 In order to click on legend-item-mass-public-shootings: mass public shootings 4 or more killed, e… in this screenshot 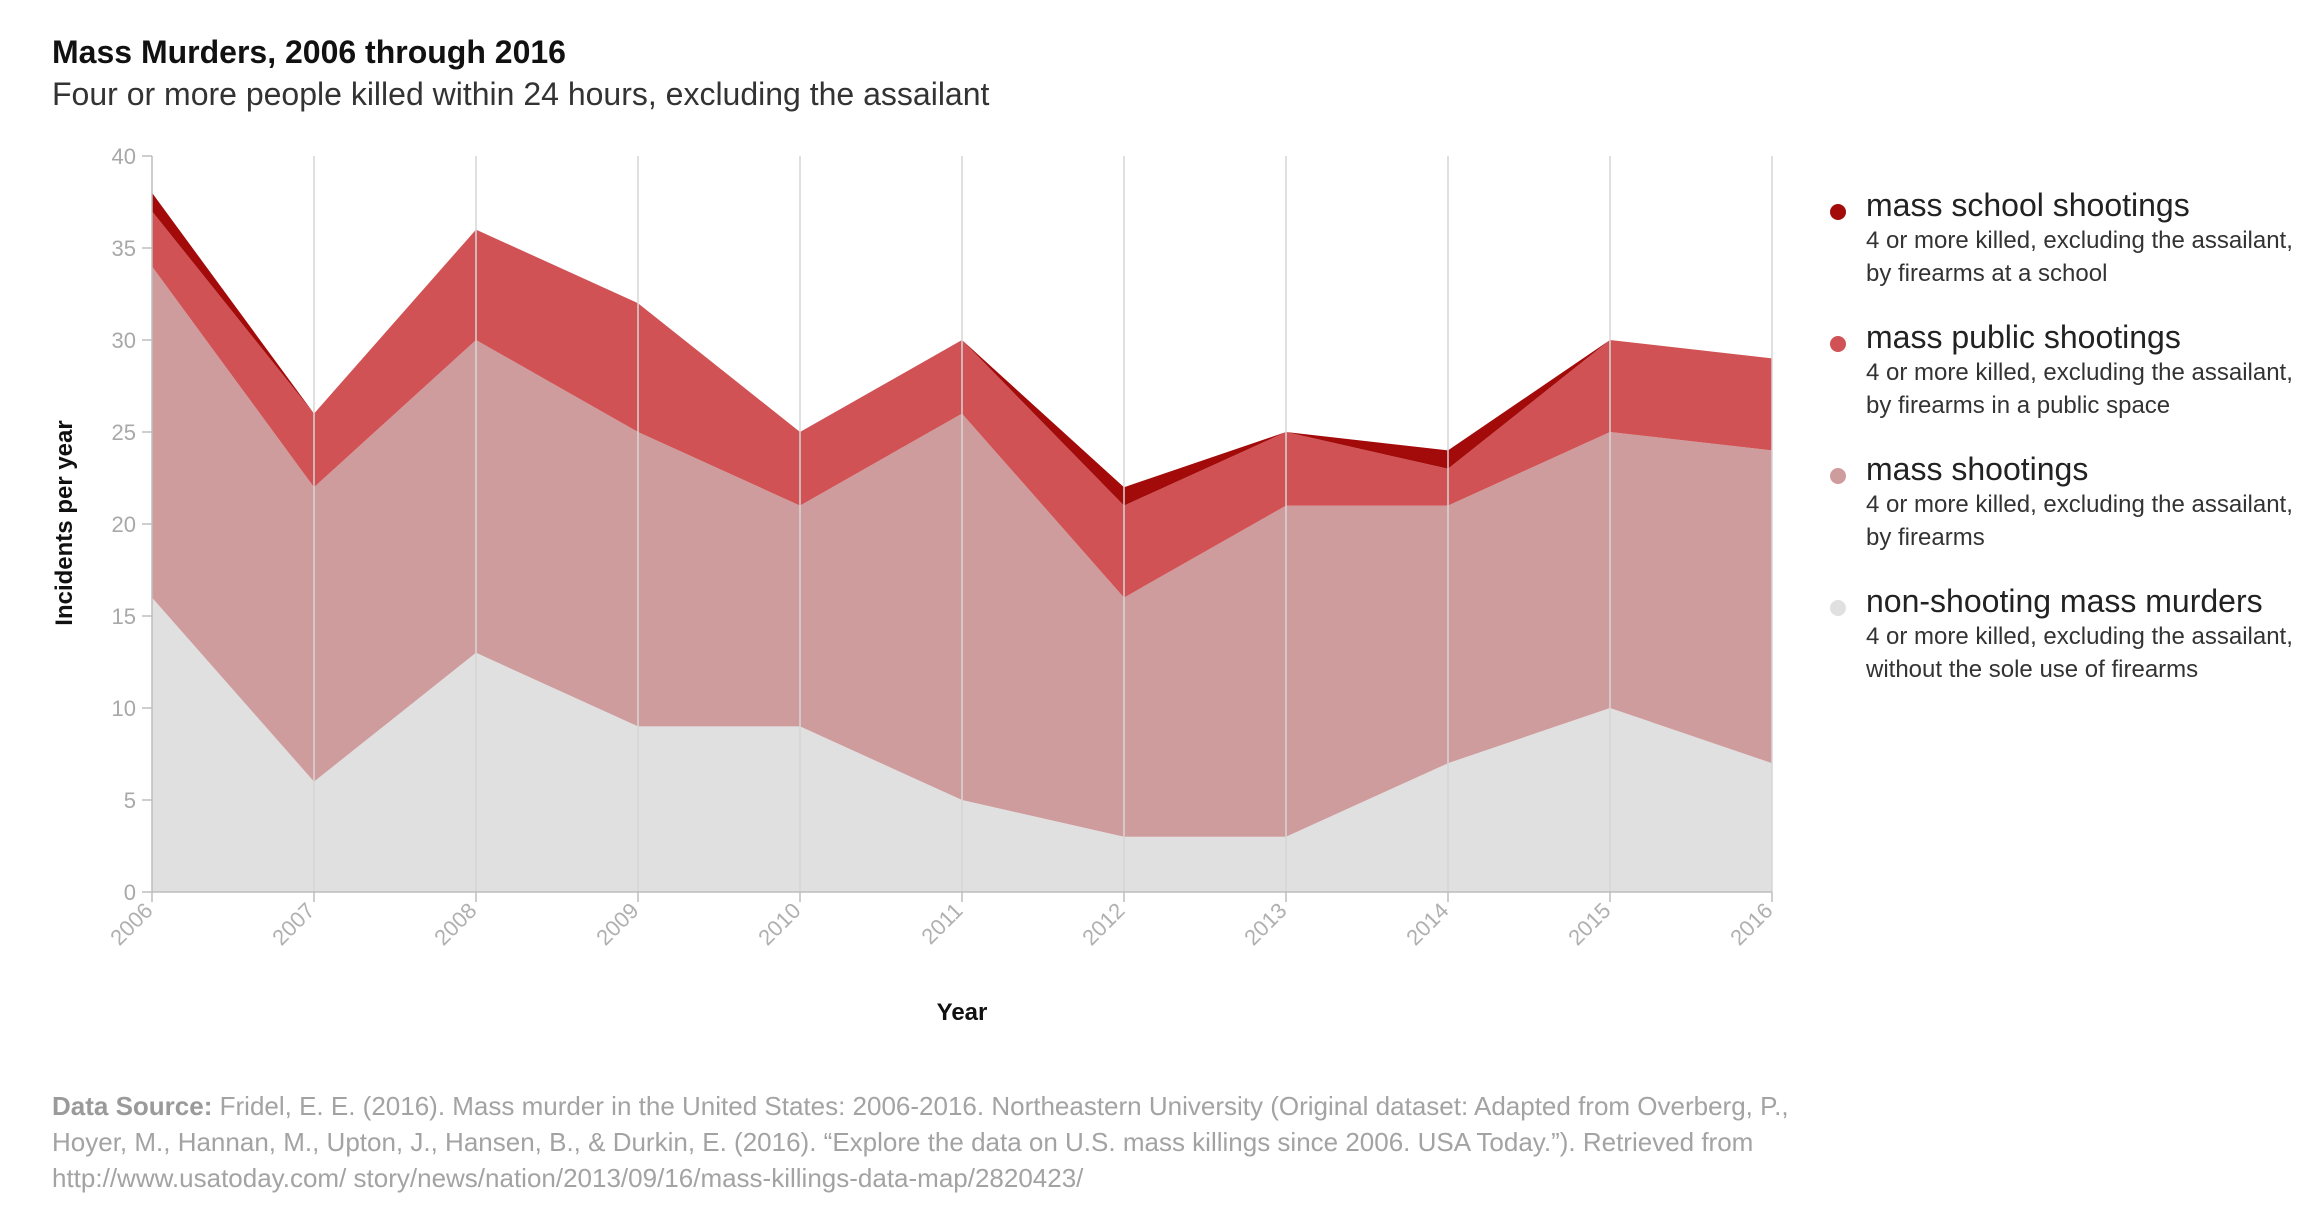, I will do `click(2066, 370)`.